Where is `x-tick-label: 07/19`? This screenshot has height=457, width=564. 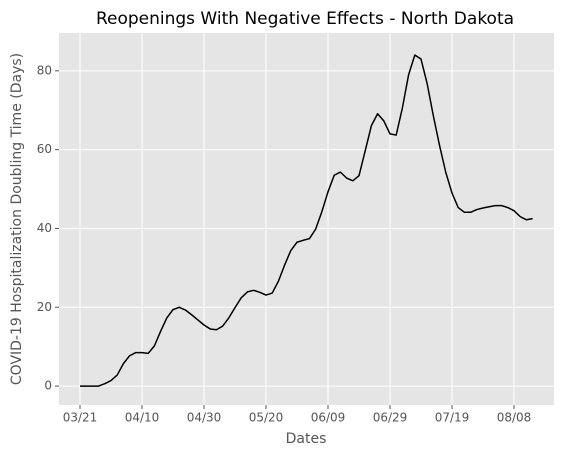 x-tick-label: 07/19 is located at coordinates (452, 418).